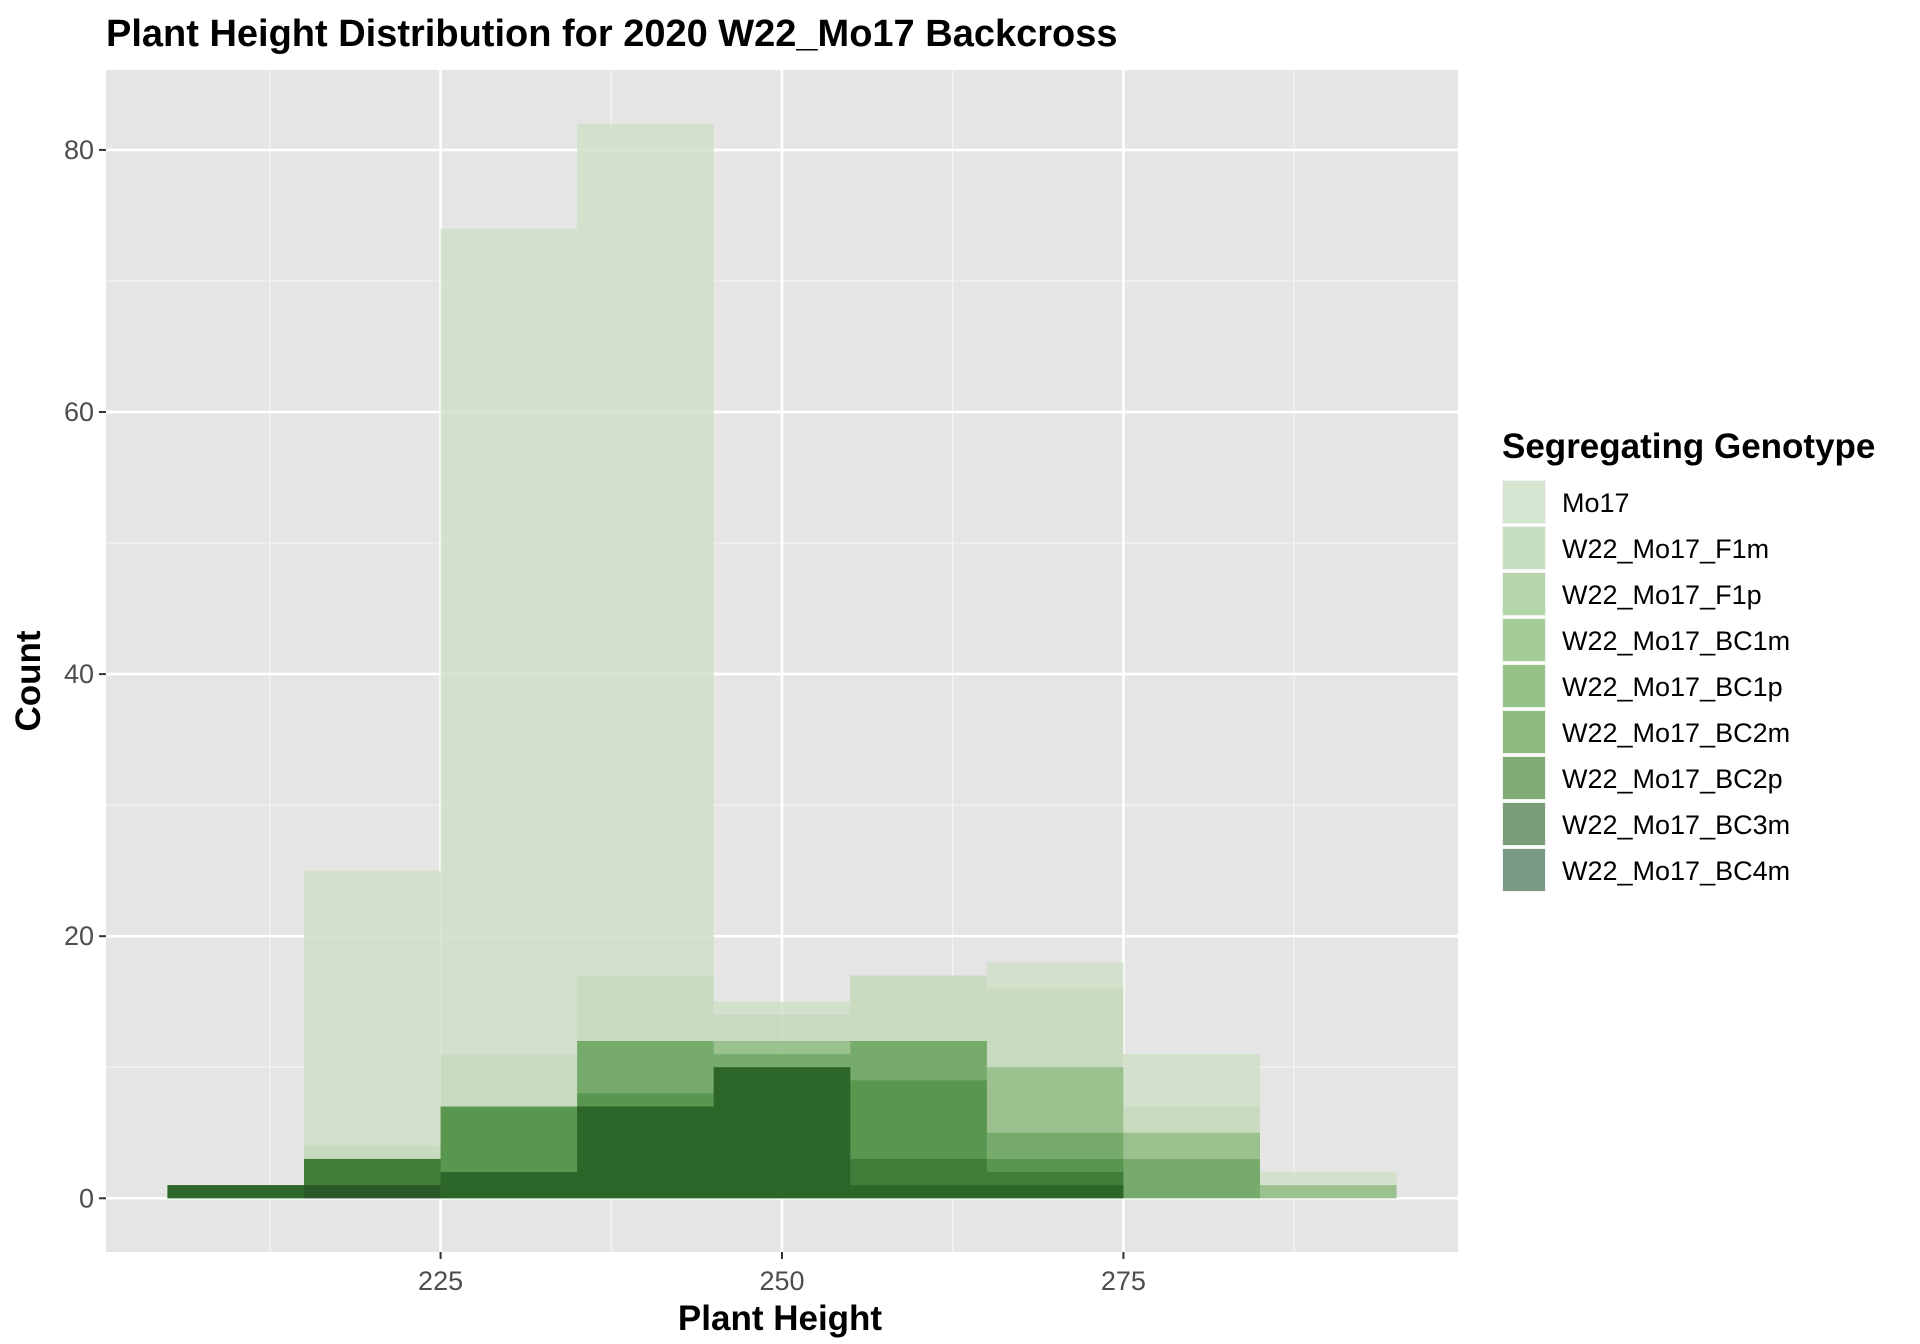 The width and height of the screenshot is (1920, 1344). I want to click on legend-label: W22_Mo17_F1p, so click(1662, 595).